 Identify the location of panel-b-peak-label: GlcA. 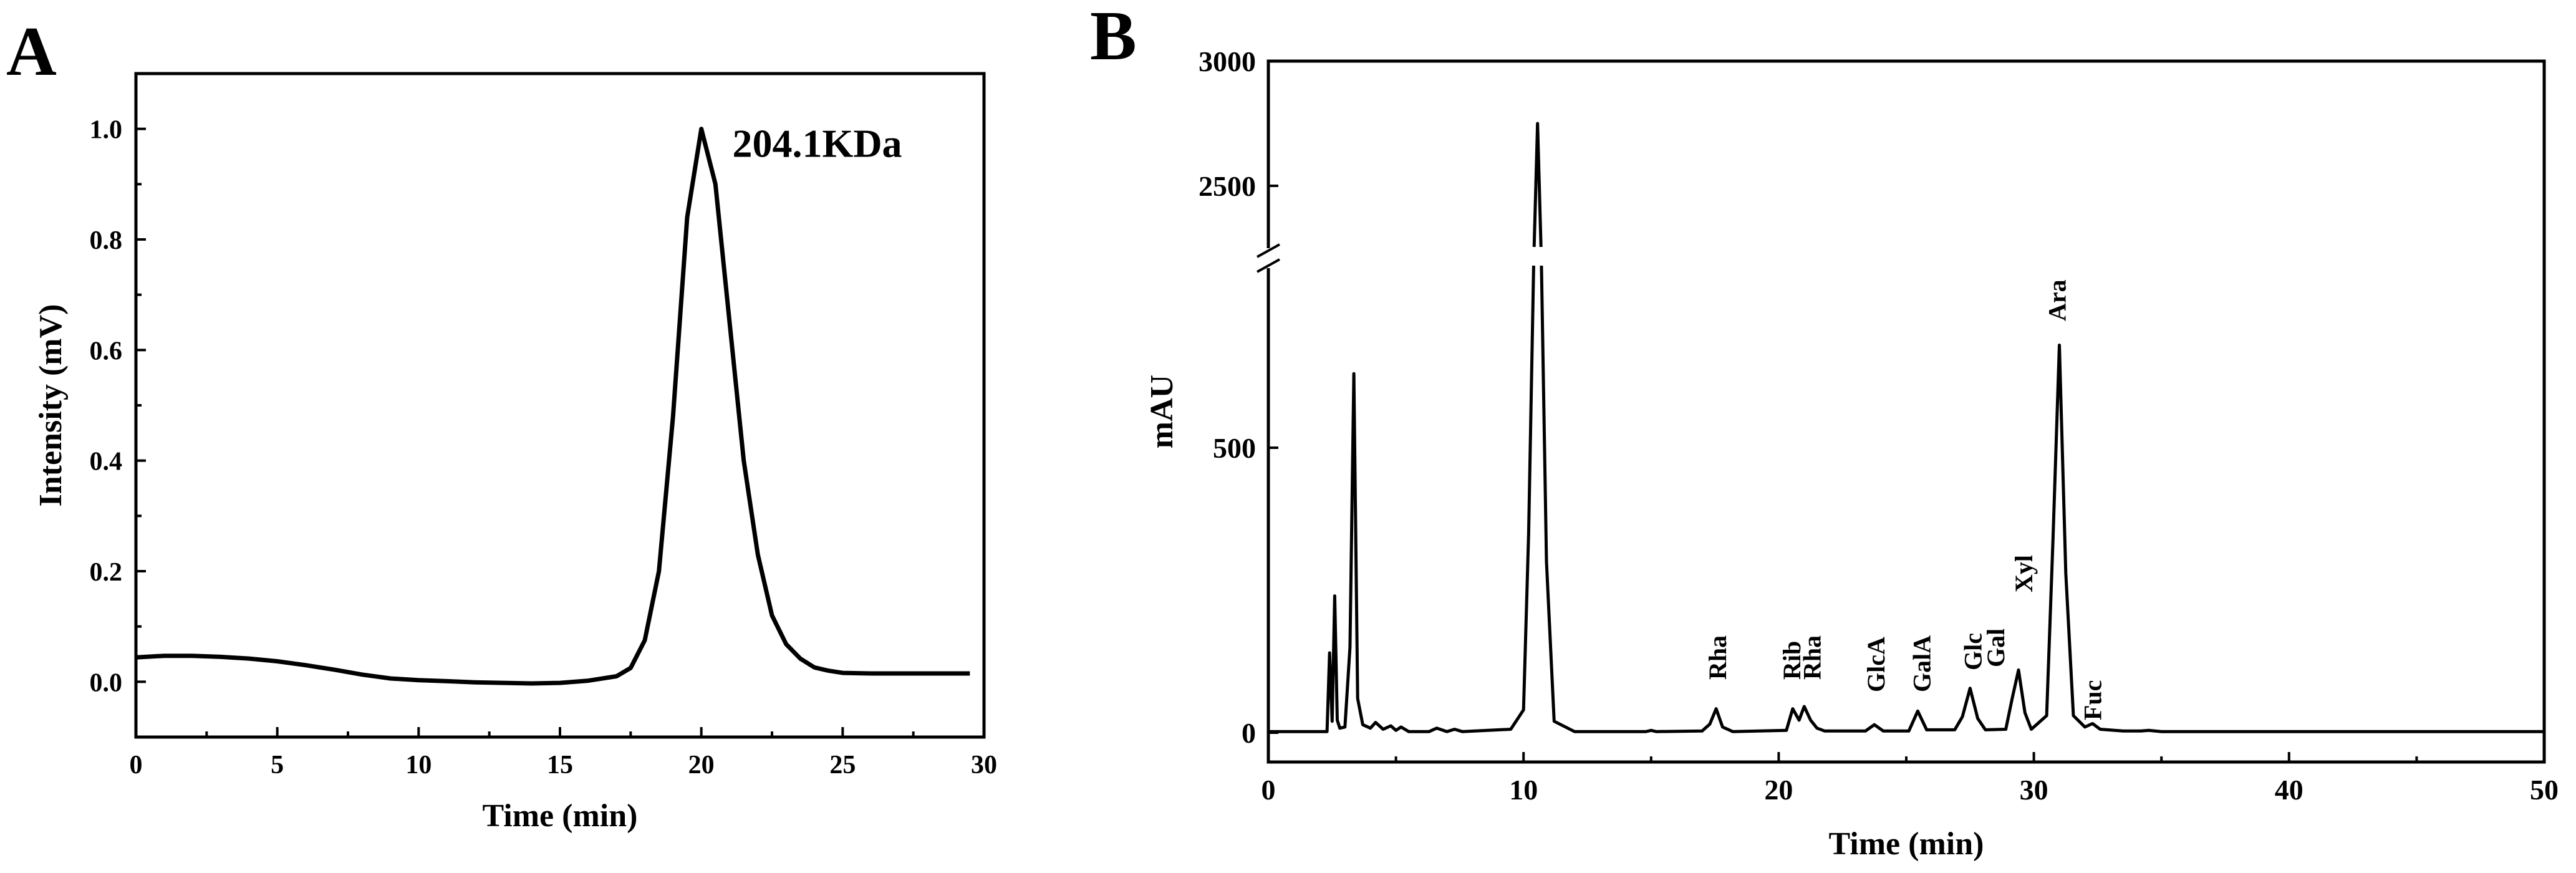
(1876, 664).